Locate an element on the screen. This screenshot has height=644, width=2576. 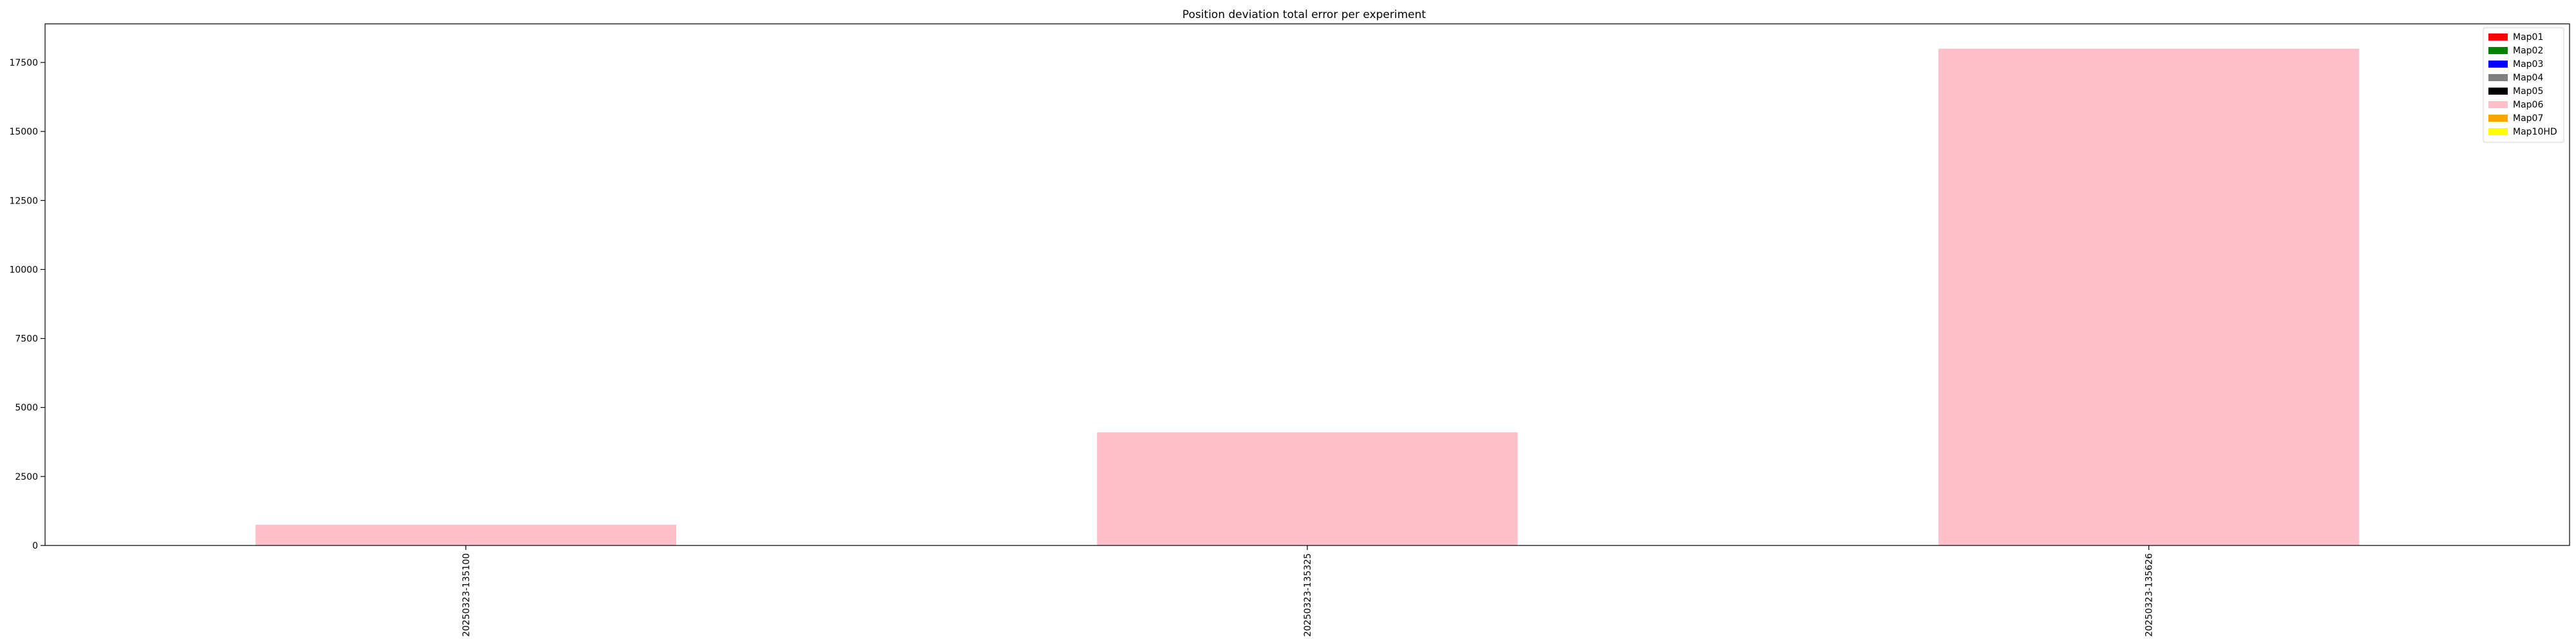
y-tick-label: 2500 is located at coordinates (26, 477).